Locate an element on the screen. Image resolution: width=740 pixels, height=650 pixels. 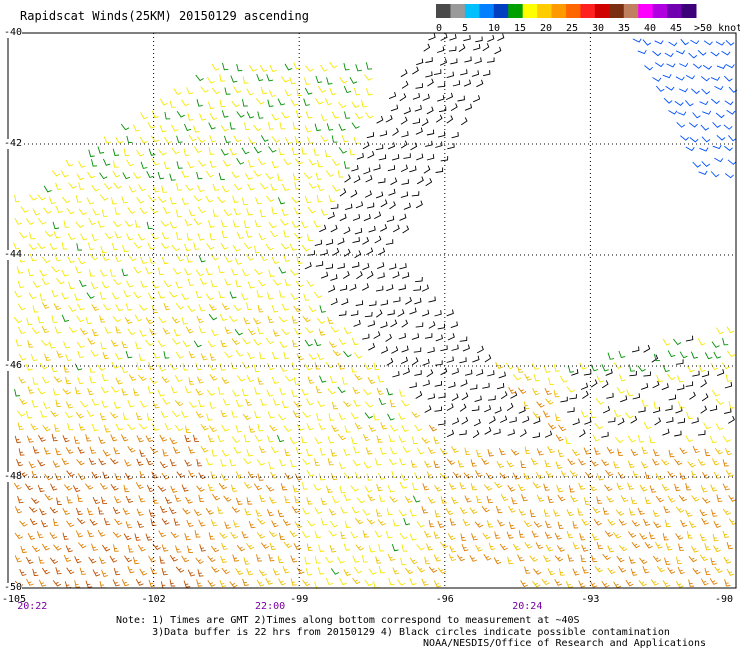
colorbar-label: 30 is located at coordinates (598, 28).